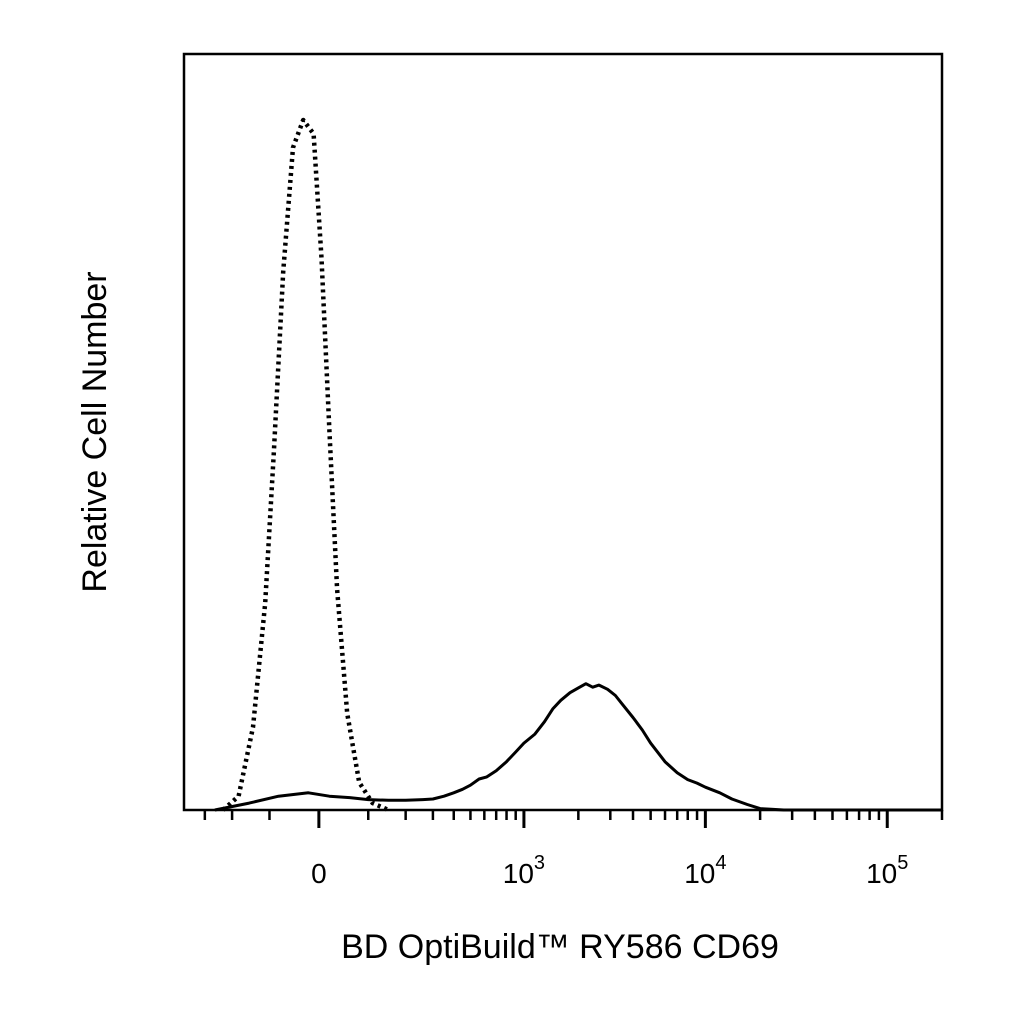 The image size is (1024, 1024). Describe the element at coordinates (319, 873) in the screenshot. I see `x-tick-label: 0` at that location.